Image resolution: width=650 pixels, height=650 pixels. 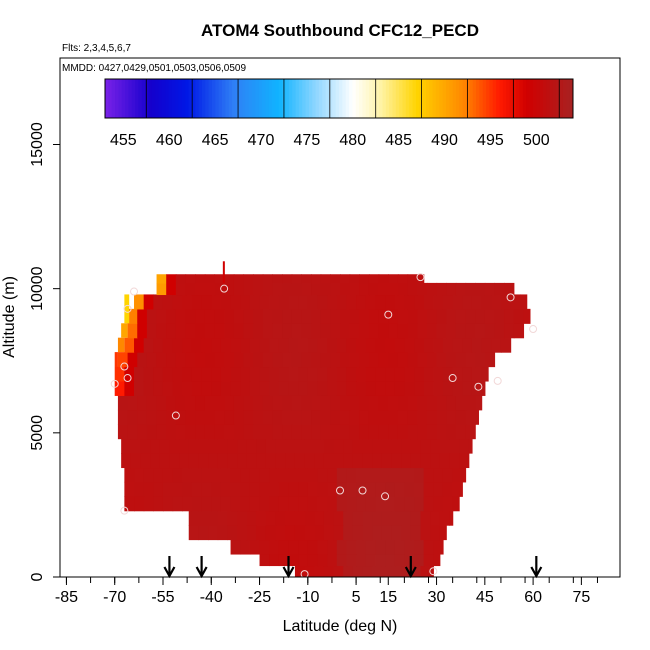 I want to click on colorbar-tick-label: 500, so click(x=536, y=140).